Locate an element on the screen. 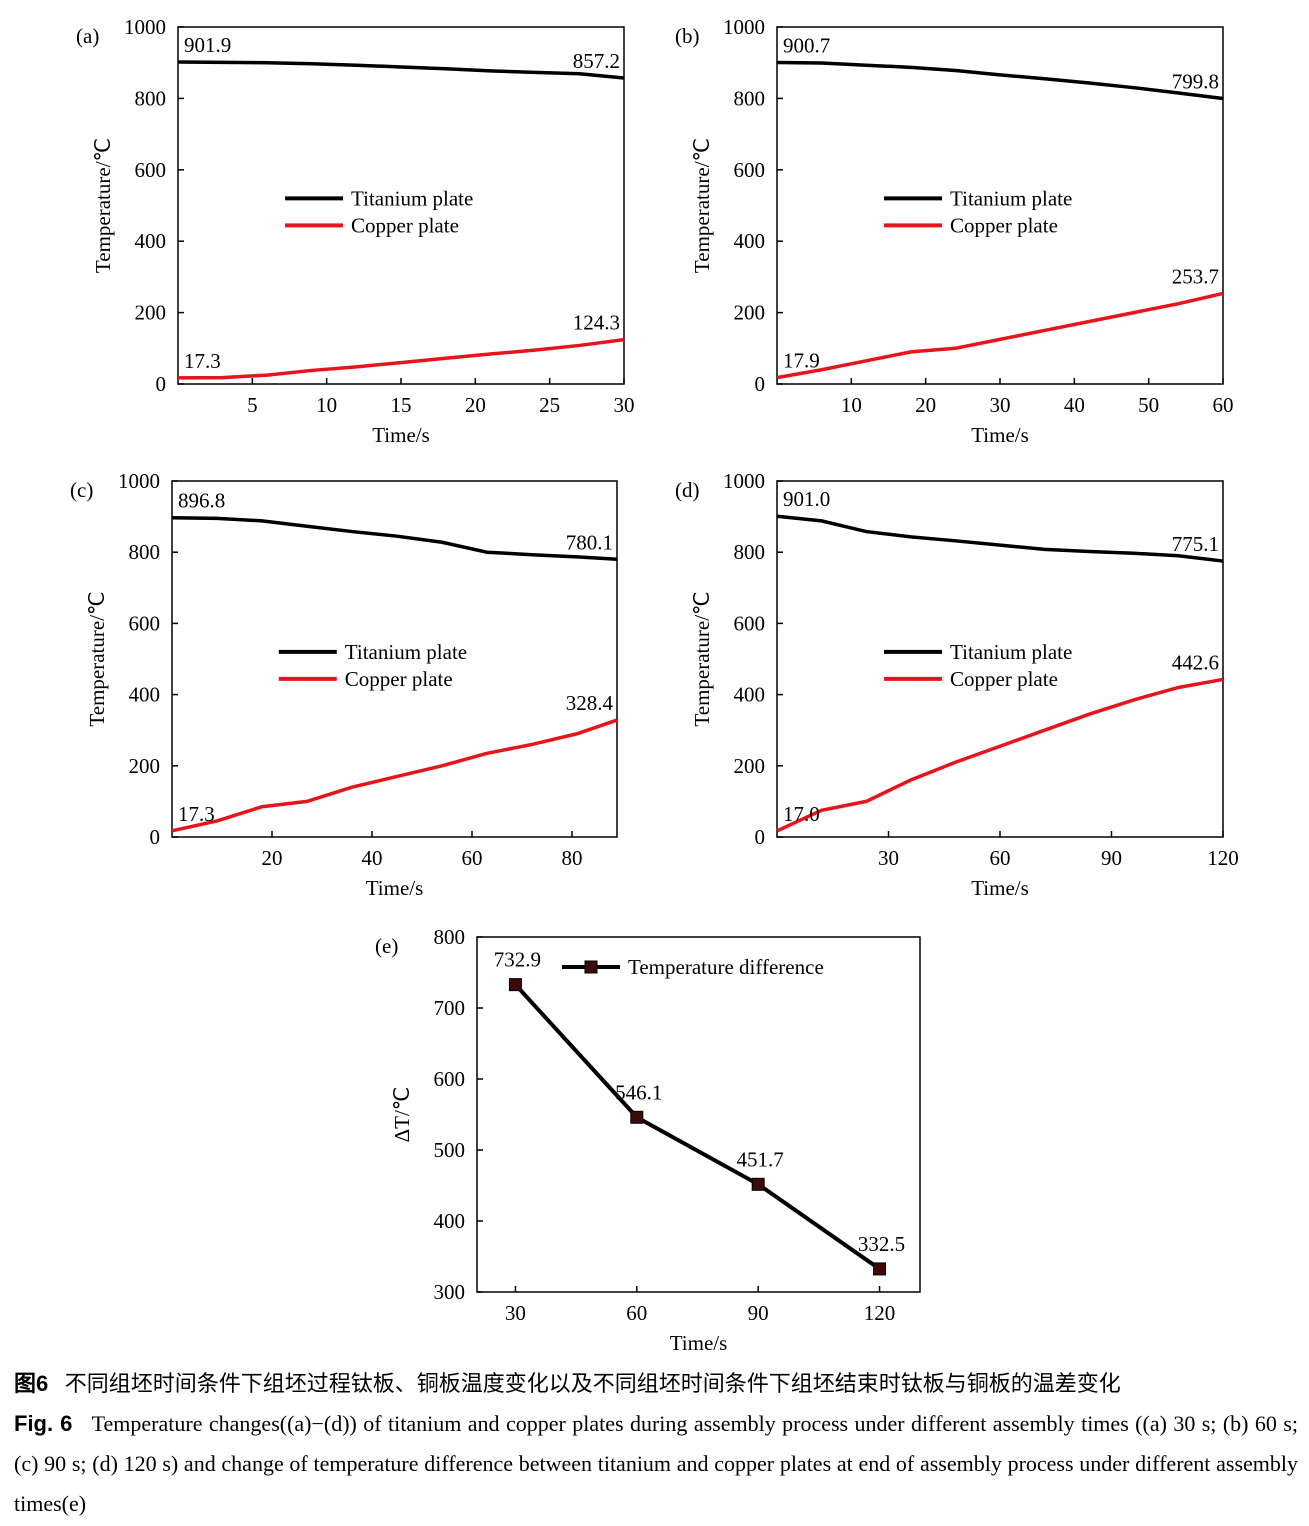  value-label: 901.9 is located at coordinates (207, 45).